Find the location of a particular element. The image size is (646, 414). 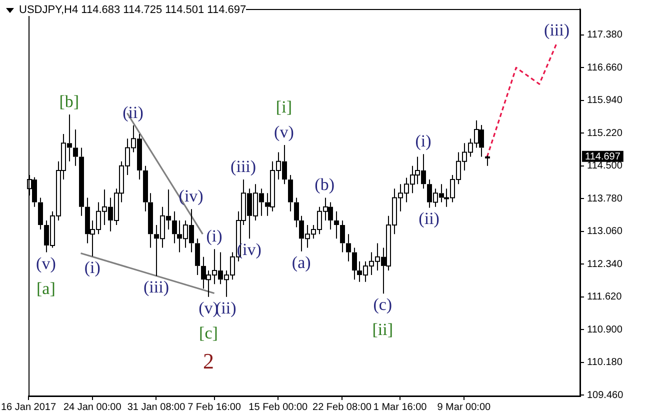

y-tick-label: 114.500 is located at coordinates (605, 166).